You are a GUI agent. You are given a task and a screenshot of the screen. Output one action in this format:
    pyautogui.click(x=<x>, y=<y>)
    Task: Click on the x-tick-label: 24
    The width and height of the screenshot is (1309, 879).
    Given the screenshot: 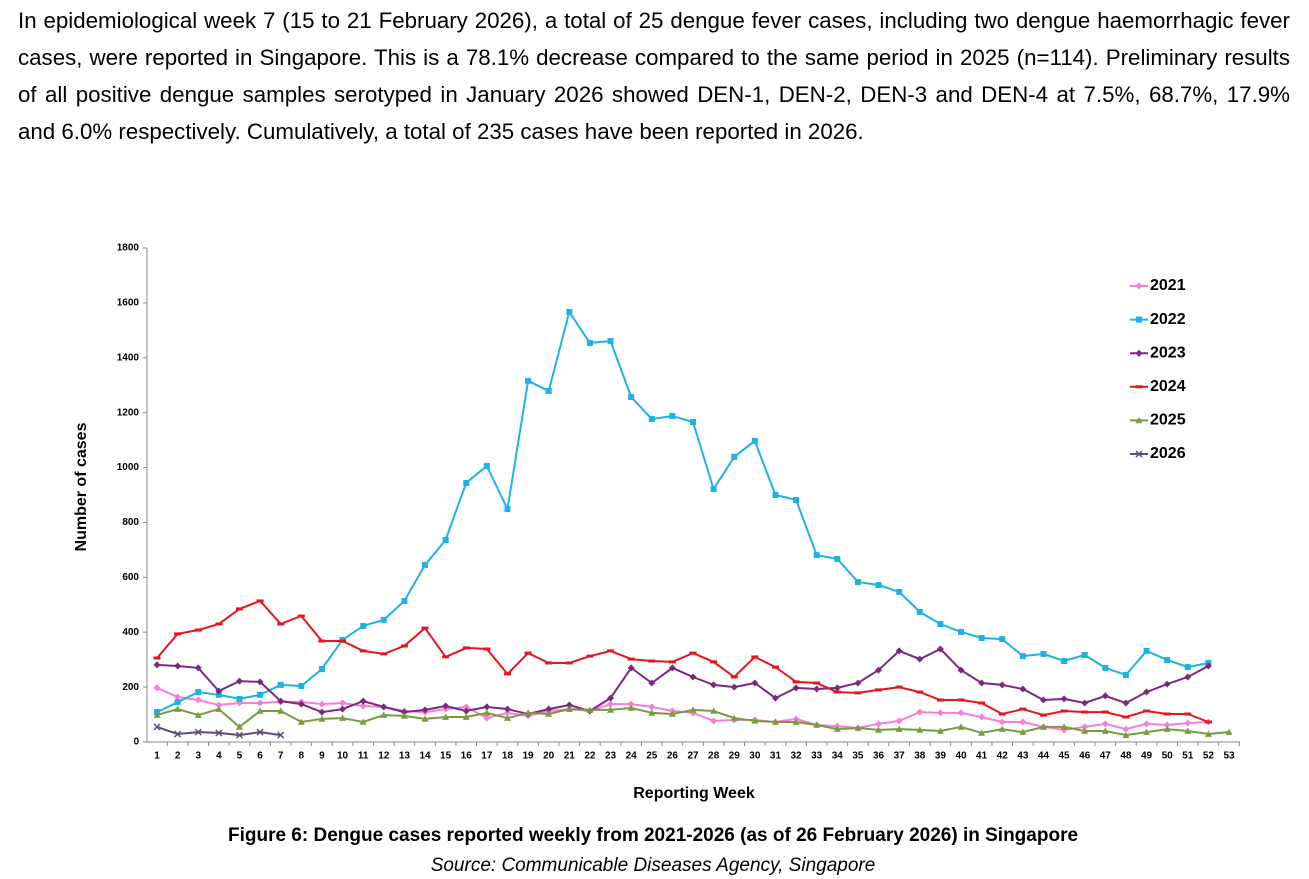 What is the action you would take?
    pyautogui.click(x=632, y=756)
    